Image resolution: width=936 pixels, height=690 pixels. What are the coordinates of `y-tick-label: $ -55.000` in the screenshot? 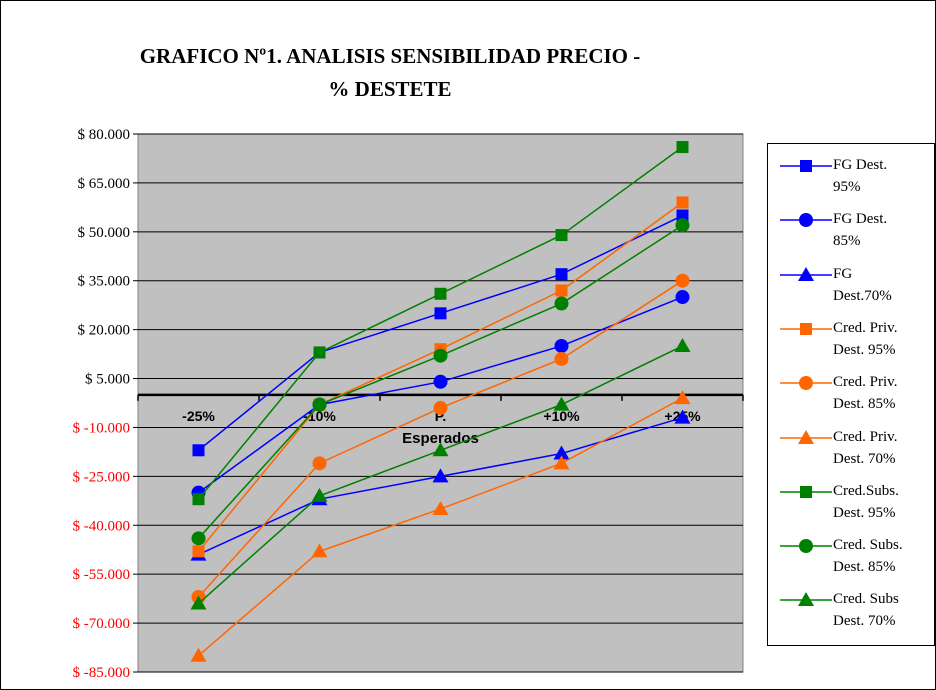 It's located at (102, 575).